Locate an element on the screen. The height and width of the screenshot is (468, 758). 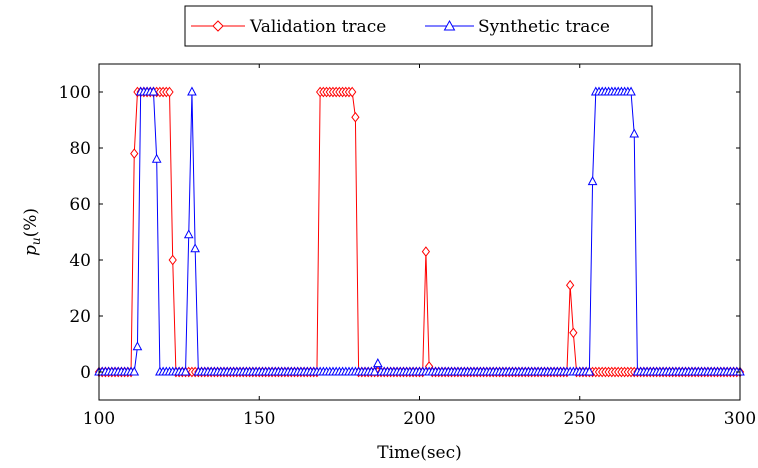
x-tick-label: 150 is located at coordinates (259, 419).